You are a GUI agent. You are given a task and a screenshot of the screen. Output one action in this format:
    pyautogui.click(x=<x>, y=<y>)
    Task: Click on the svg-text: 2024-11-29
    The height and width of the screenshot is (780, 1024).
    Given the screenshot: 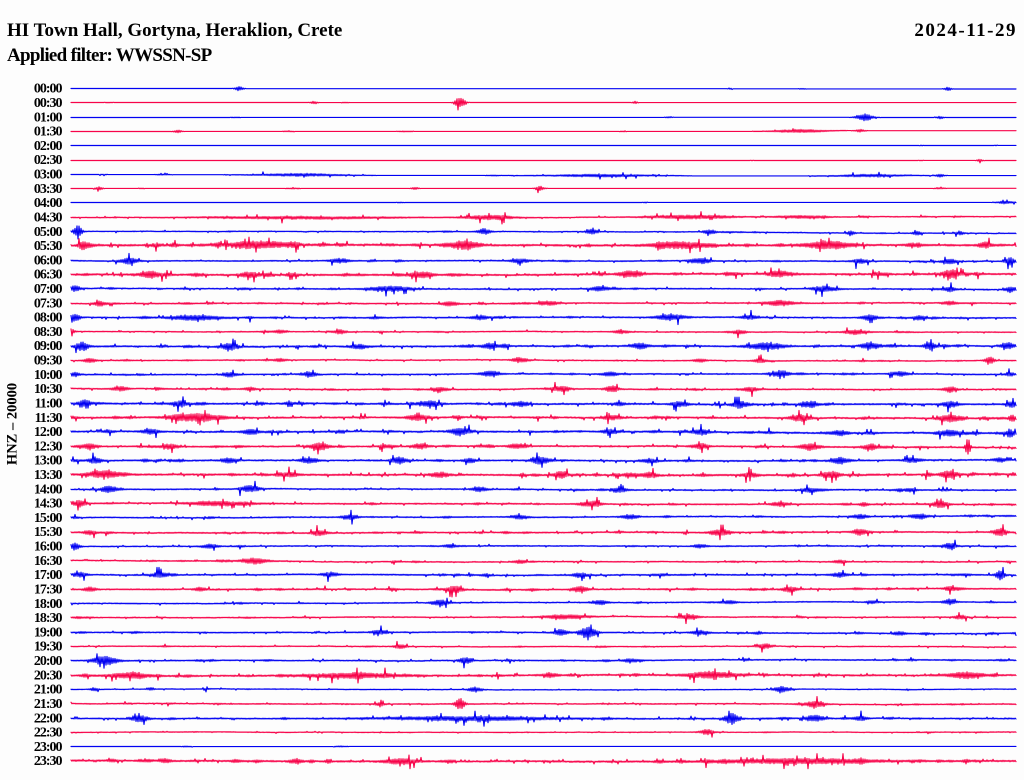 What is the action you would take?
    pyautogui.click(x=965, y=30)
    